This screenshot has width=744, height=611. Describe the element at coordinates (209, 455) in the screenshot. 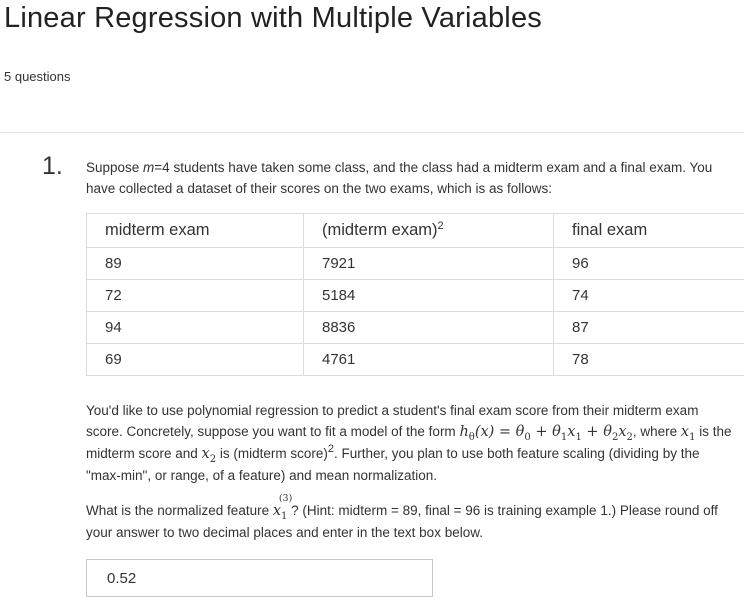

I see `x2-symbol: x2` at that location.